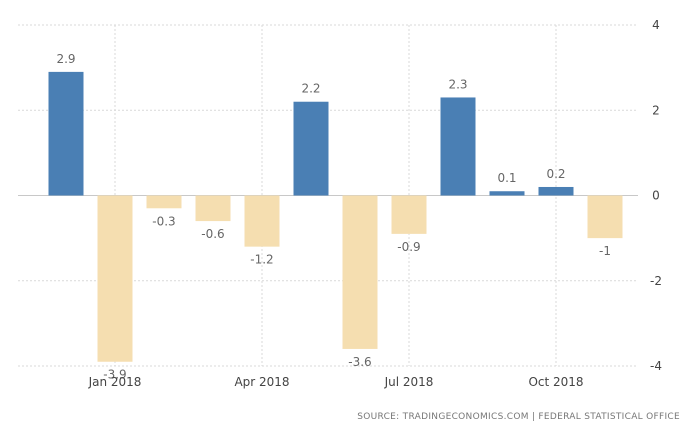  Describe the element at coordinates (261, 260) in the screenshot. I see `bar-value-label: -1.2` at that location.